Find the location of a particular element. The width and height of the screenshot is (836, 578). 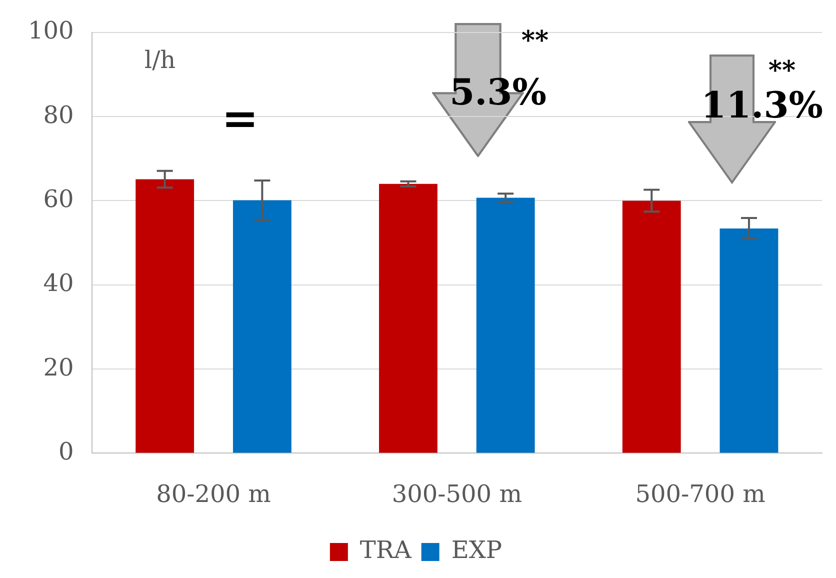

y-tick-label: 40 is located at coordinates (58, 283).